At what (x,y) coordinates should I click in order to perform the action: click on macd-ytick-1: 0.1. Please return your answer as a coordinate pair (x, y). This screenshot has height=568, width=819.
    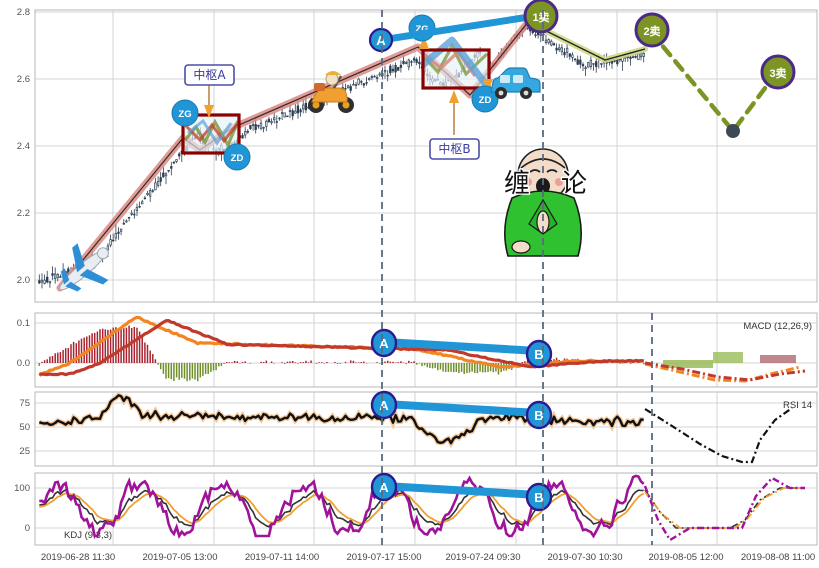
    Looking at the image, I should click on (23, 323).